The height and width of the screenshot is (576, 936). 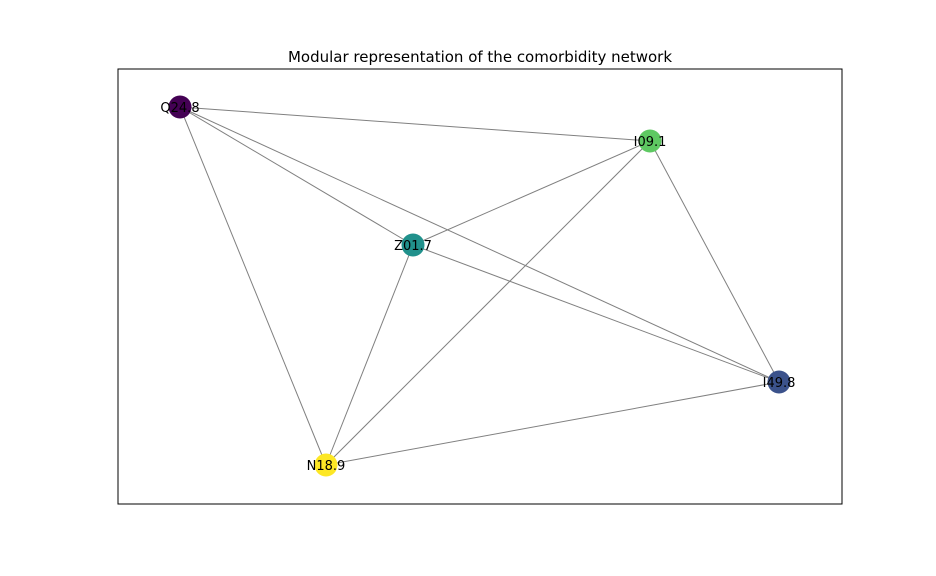 I want to click on node-label-z01-7: Z01.7, so click(x=413, y=246).